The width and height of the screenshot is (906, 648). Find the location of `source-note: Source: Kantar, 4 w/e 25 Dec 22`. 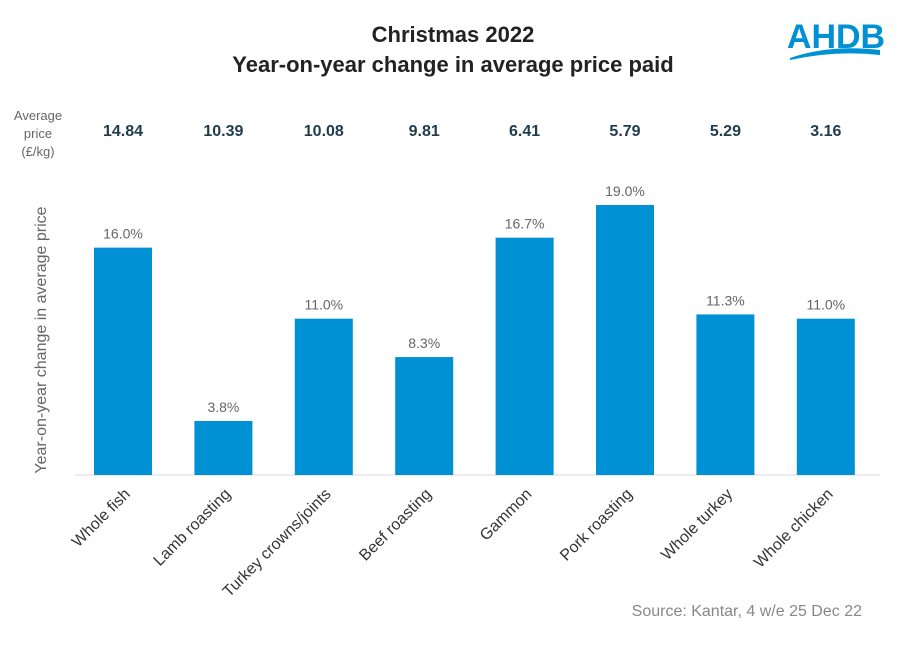

source-note: Source: Kantar, 4 w/e 25 Dec 22 is located at coordinates (747, 611).